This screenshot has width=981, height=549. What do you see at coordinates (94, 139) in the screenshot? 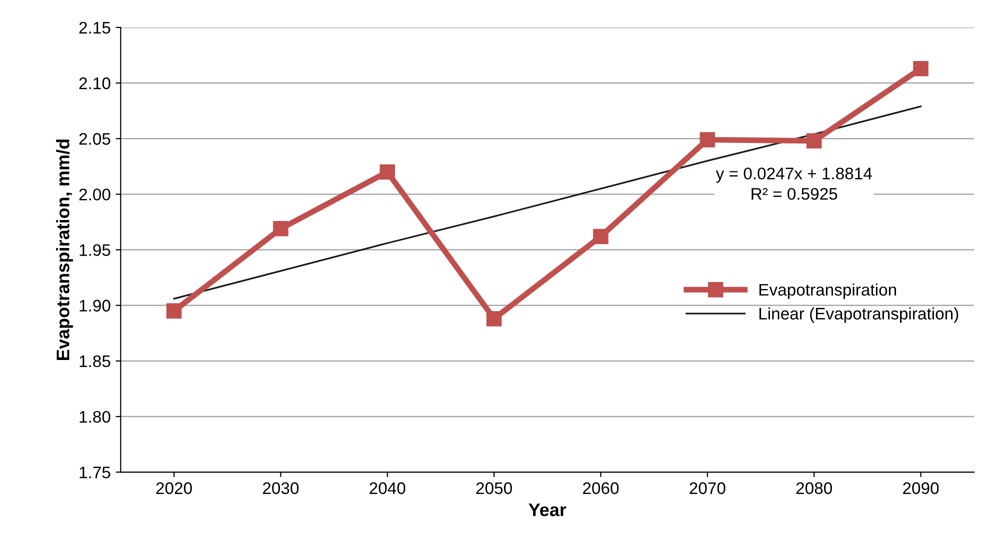
I see `y-tick-label: 2.05` at bounding box center [94, 139].